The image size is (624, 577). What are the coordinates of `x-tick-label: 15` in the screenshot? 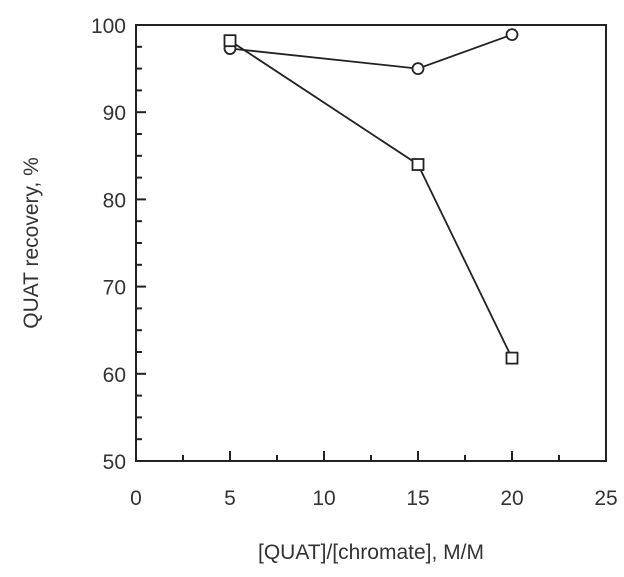 It's located at (417, 498).